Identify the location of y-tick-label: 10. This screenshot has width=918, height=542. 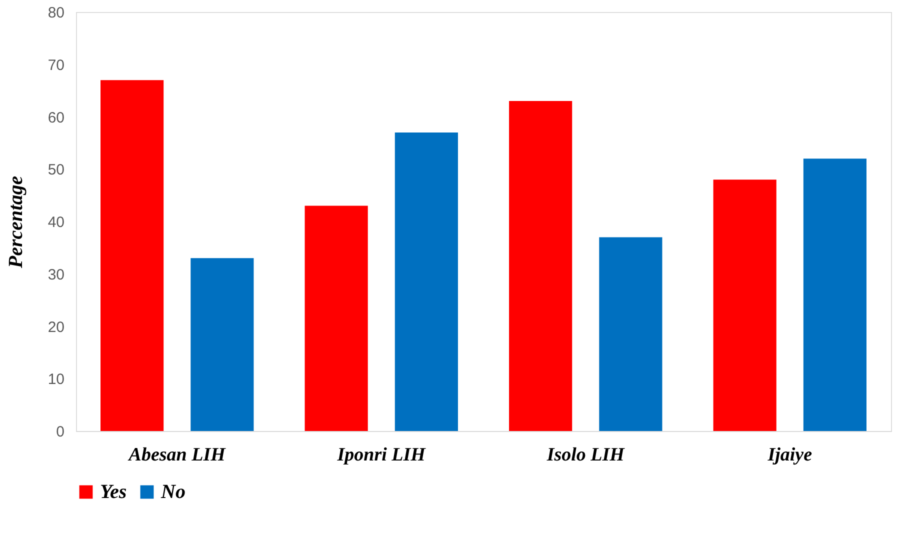
(56, 379).